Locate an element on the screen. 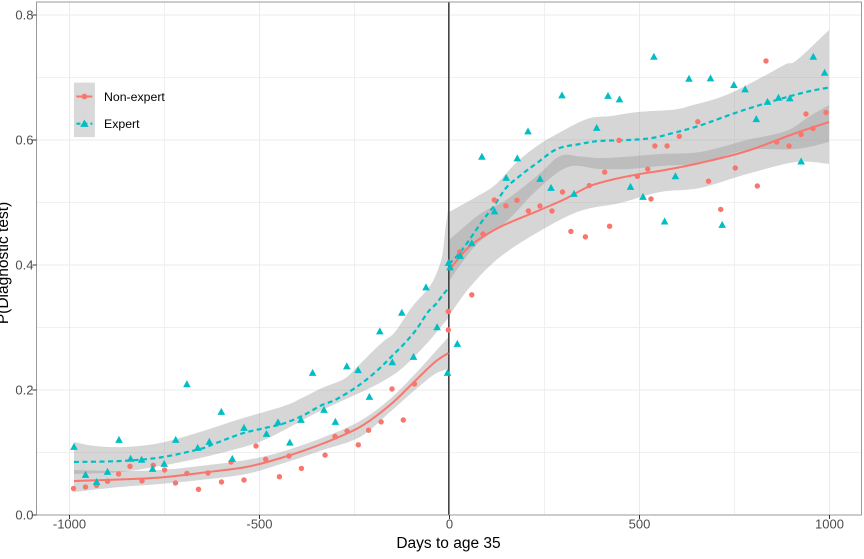 The height and width of the screenshot is (559, 864). svg-text: Expert is located at coordinates (122, 124).